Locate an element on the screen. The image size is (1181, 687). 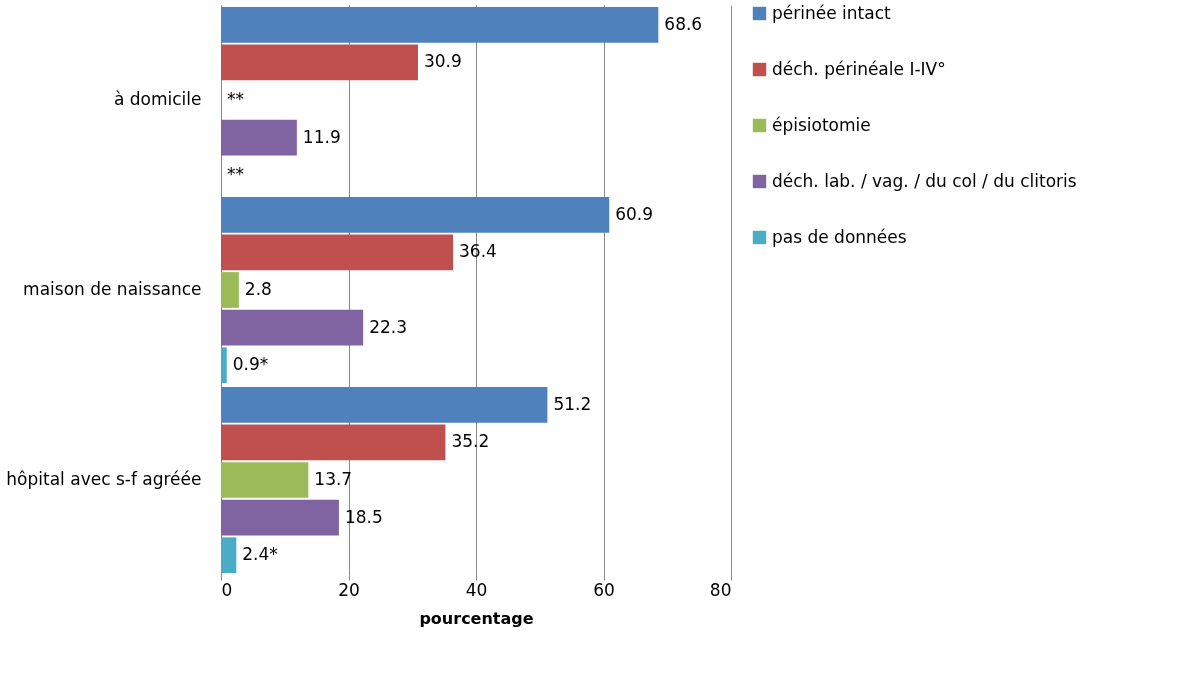
legend-label: épisiotomie is located at coordinates (821, 124).